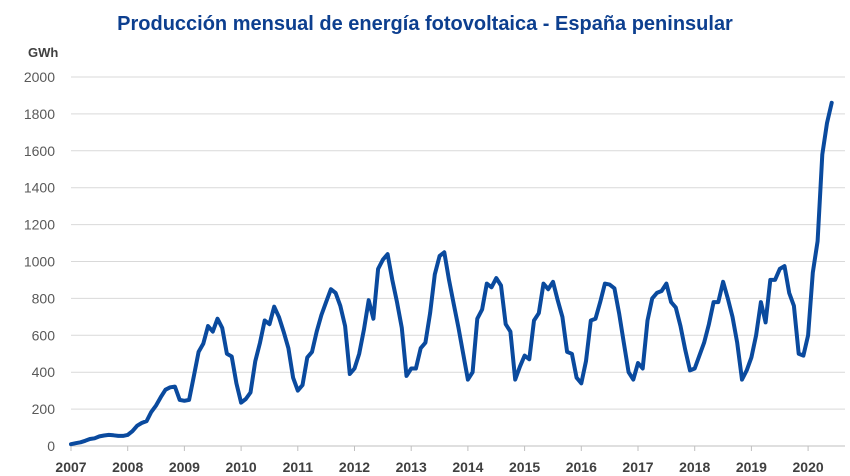 The width and height of the screenshot is (850, 476). What do you see at coordinates (43, 52) in the screenshot?
I see `y-axis-label: GWh` at bounding box center [43, 52].